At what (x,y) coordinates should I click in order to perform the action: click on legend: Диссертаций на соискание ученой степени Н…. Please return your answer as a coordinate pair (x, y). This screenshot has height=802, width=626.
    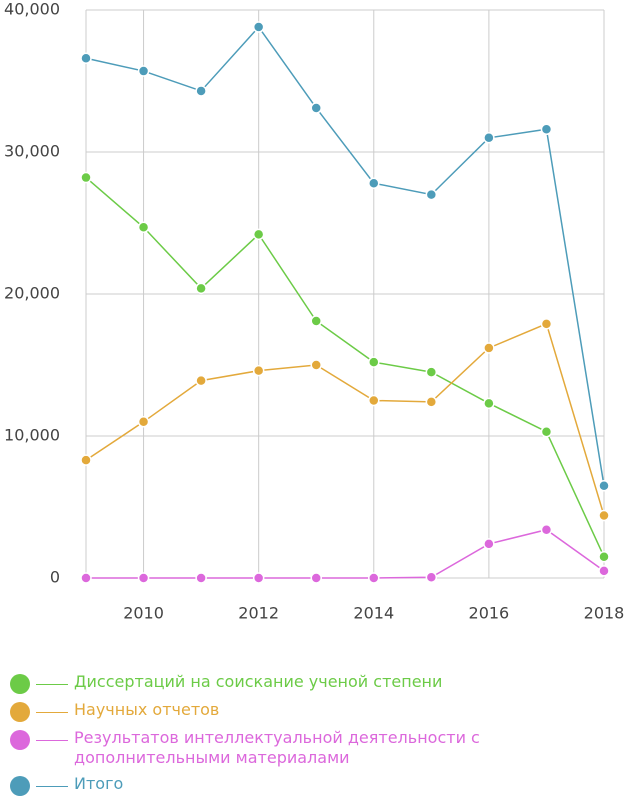
    Looking at the image, I should click on (290, 737).